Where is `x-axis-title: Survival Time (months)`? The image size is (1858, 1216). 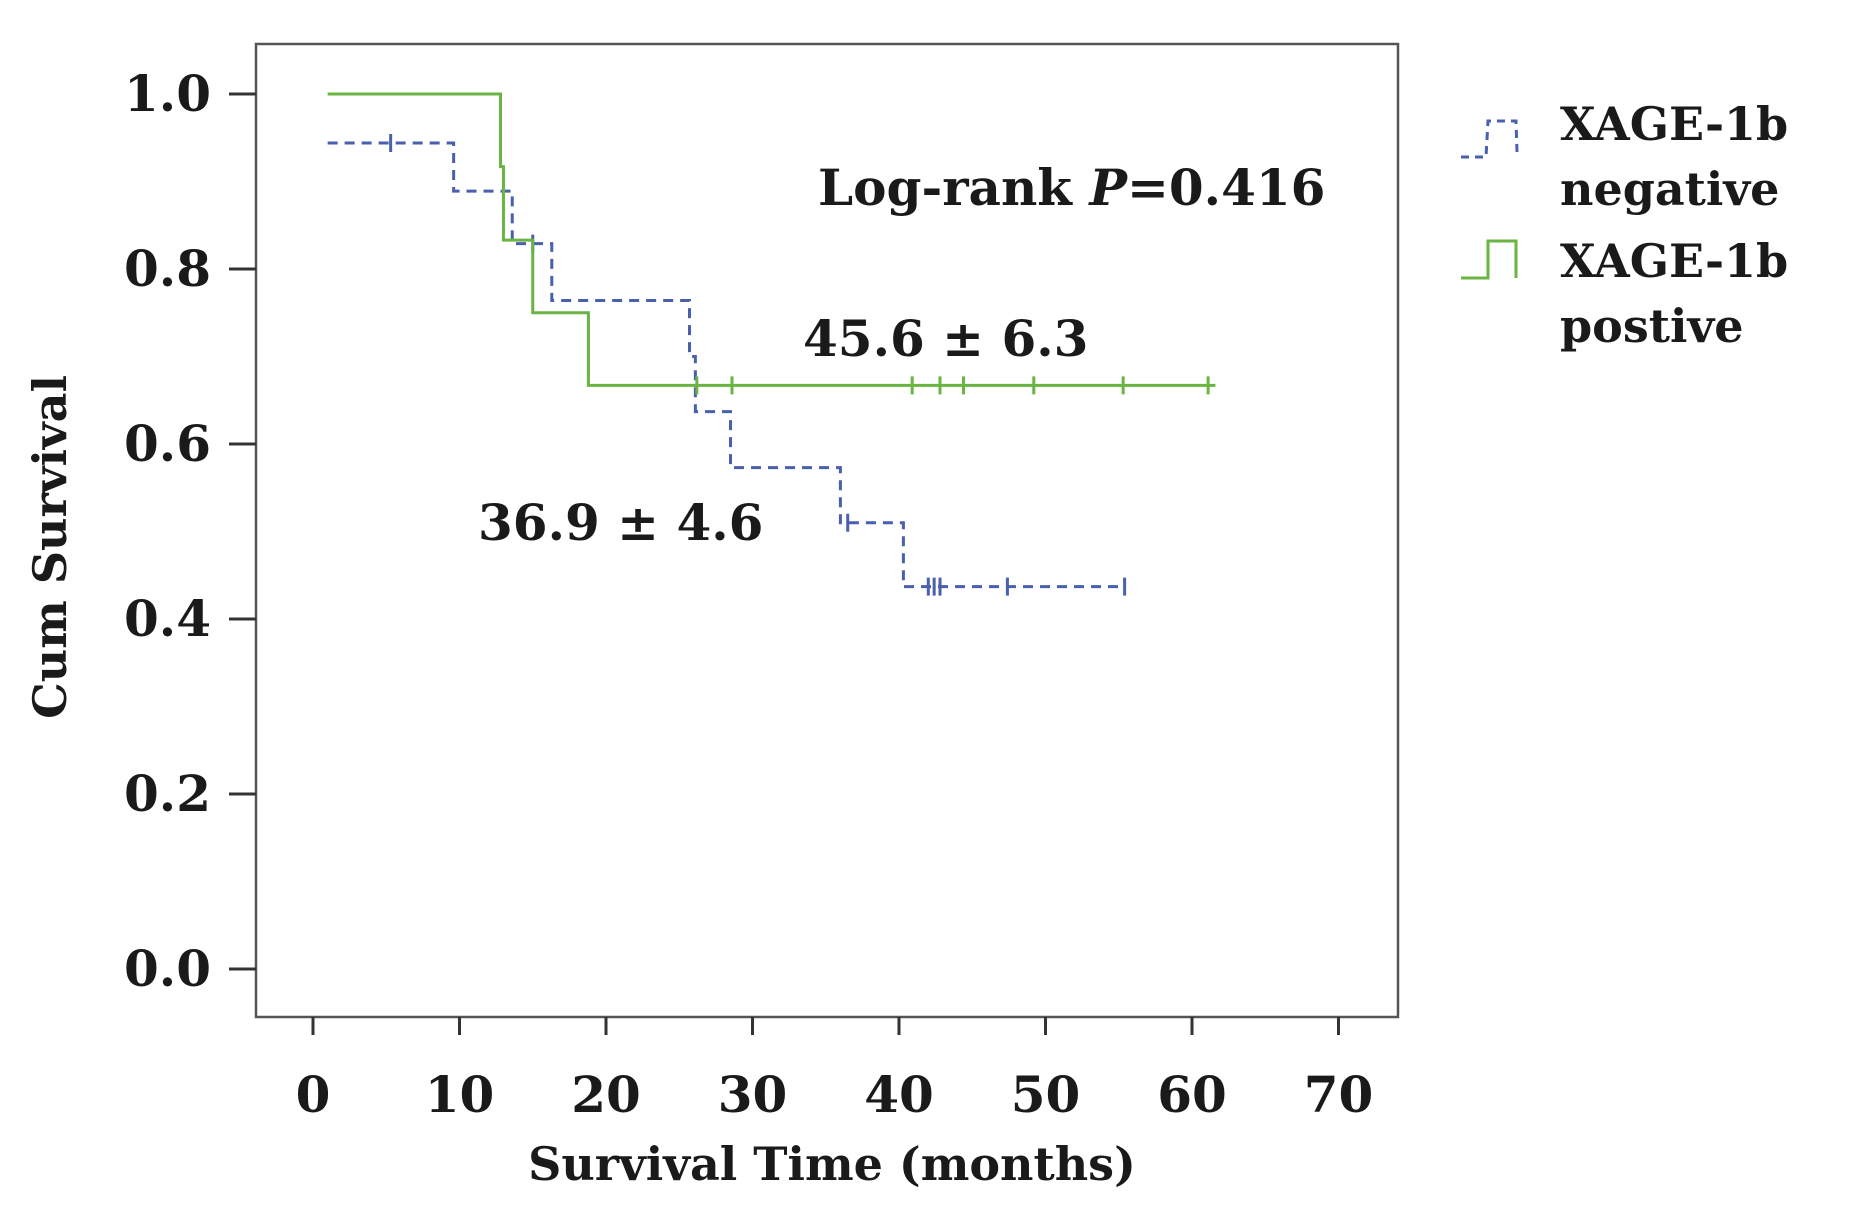
x-axis-title: Survival Time (months) is located at coordinates (832, 1164).